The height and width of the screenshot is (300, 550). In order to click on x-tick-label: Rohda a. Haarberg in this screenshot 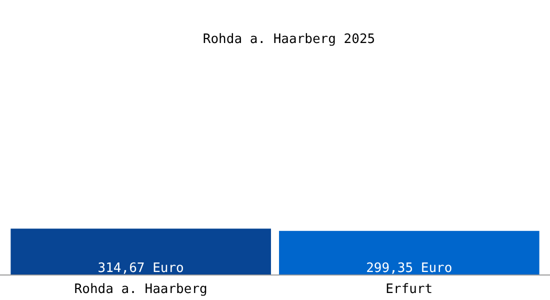, I will do `click(141, 289)`.